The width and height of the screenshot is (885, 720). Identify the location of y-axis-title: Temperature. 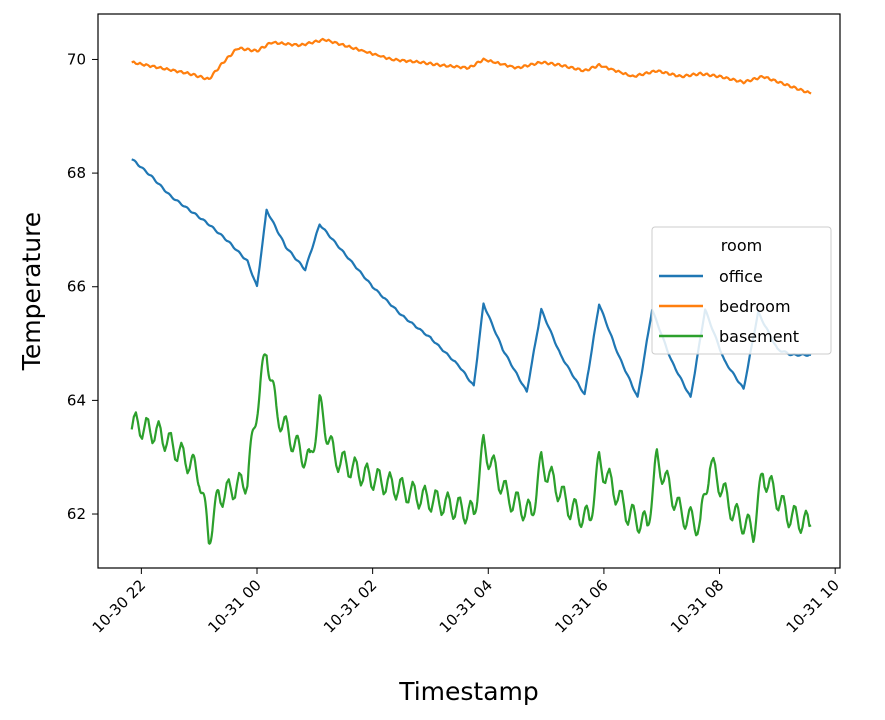
(31, 291).